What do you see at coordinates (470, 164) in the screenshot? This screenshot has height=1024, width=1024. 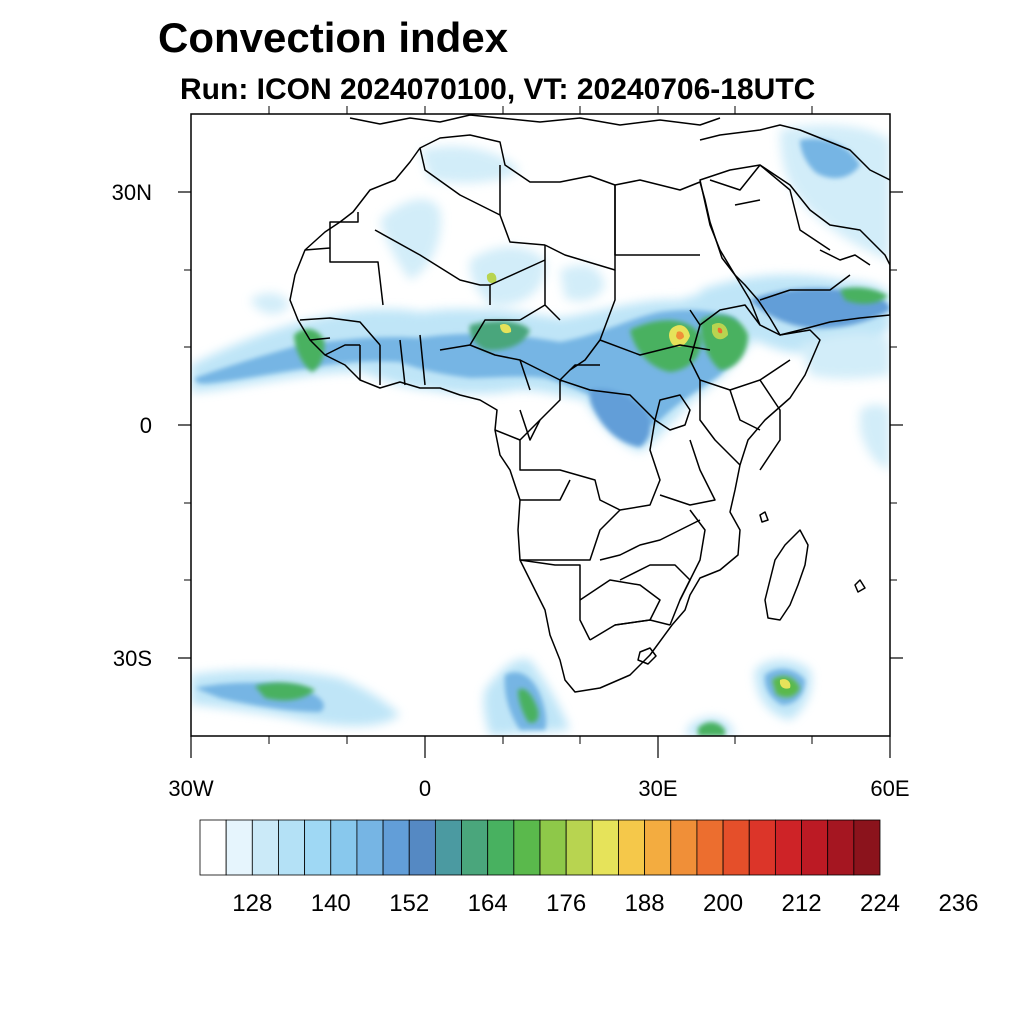 I see `field-algeria` at bounding box center [470, 164].